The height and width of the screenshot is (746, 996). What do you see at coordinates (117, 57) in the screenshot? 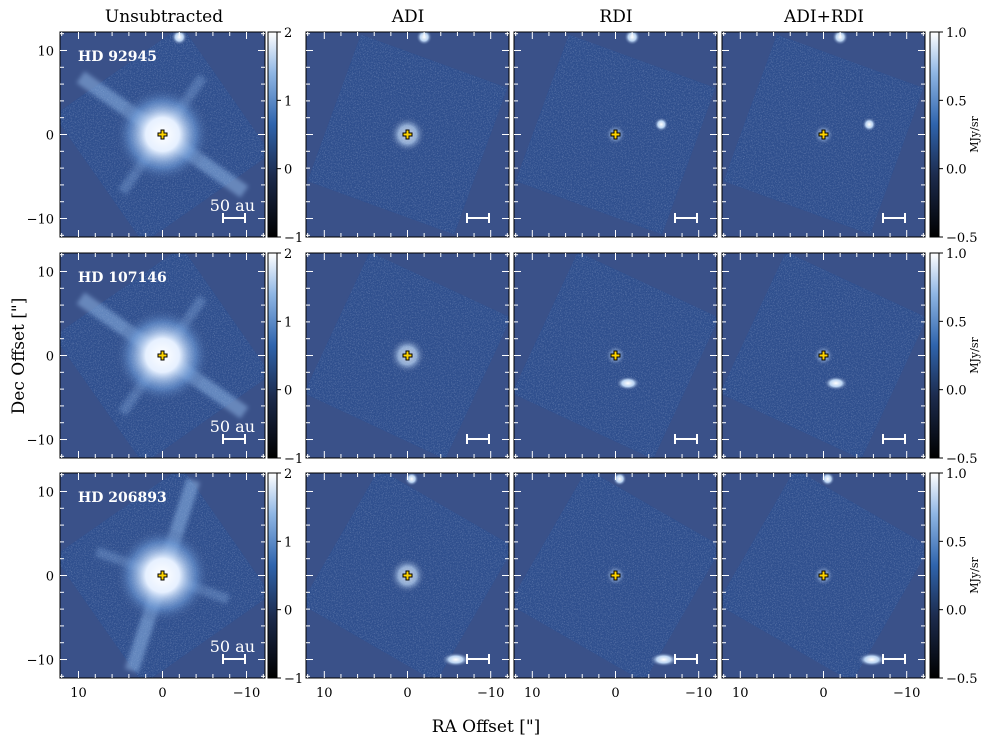
I see `star-name-label: HD 92945` at bounding box center [117, 57].